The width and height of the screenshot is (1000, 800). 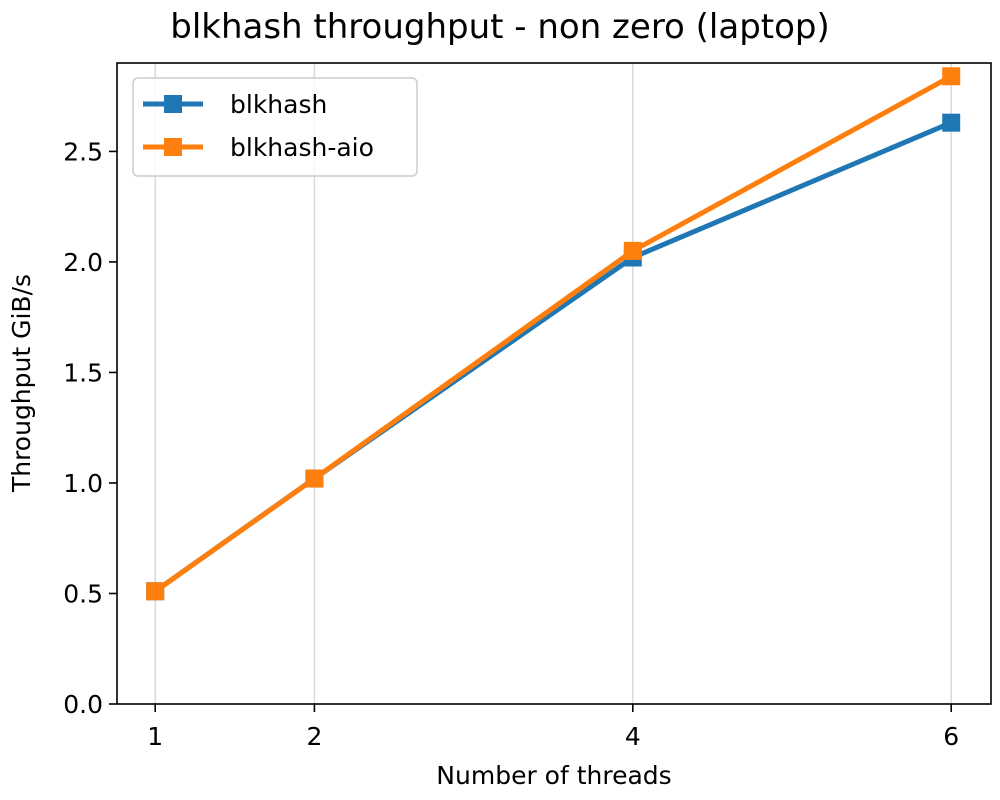 I want to click on x-tick-label: 4, so click(x=633, y=736).